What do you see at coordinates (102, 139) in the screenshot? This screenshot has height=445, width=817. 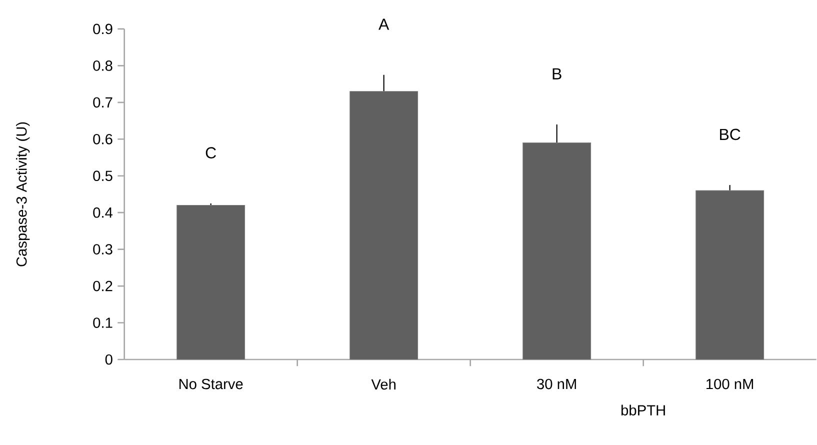 I see `y-tick-label: 0.6` at bounding box center [102, 139].